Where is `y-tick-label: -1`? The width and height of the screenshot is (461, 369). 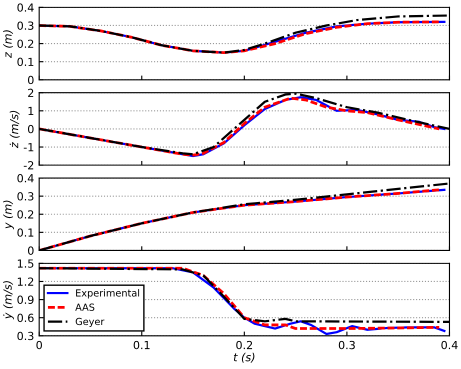 y-tick-label: -1 is located at coordinates (29, 147).